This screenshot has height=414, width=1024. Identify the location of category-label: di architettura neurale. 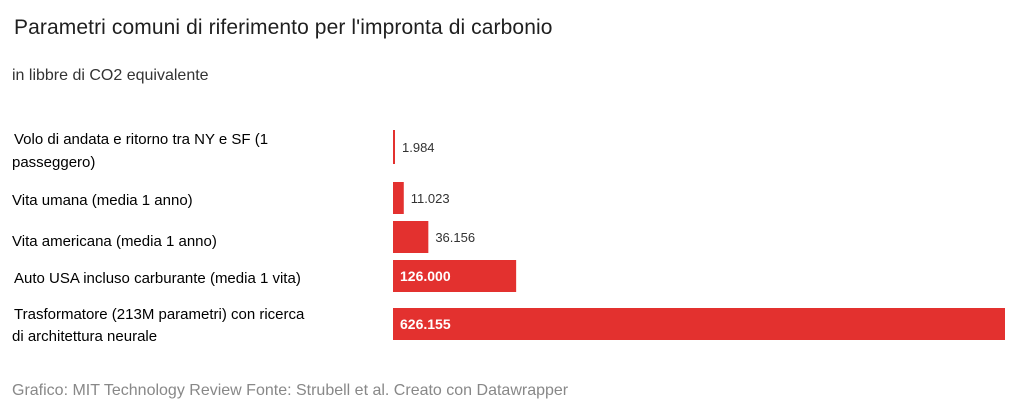
(84, 336).